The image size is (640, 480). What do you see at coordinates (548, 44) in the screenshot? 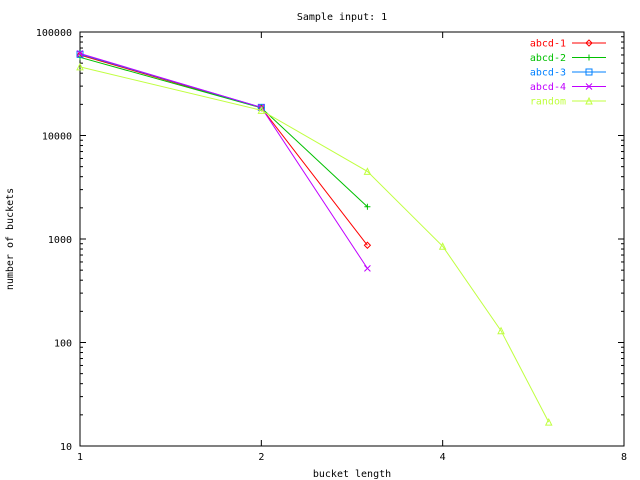
I see `legend-label: abcd-1` at bounding box center [548, 44].